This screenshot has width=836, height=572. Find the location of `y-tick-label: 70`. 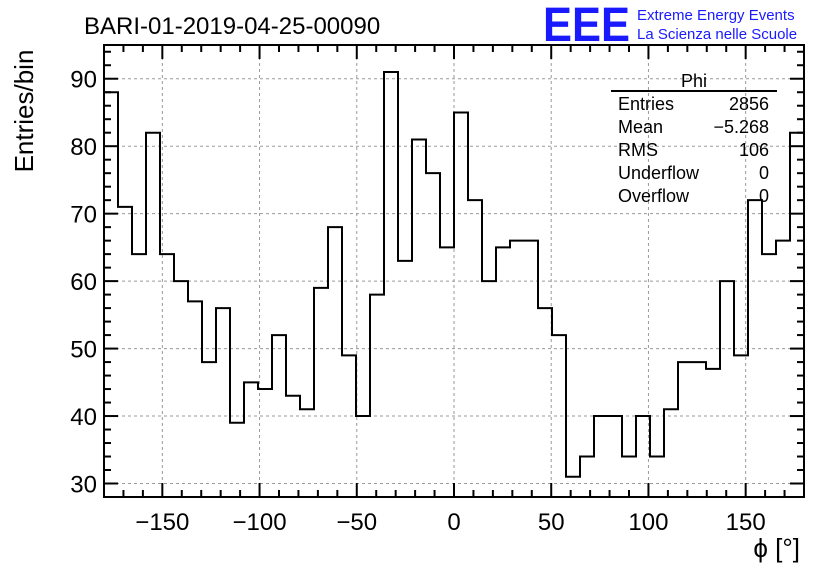

y-tick-label: 70 is located at coordinates (83, 215).